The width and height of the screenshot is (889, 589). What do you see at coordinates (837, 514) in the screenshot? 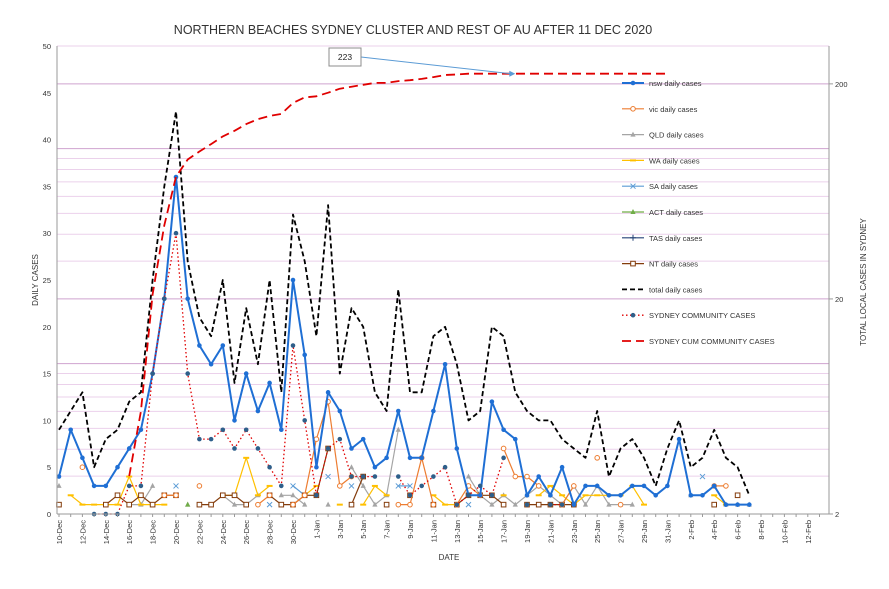
I see `y2-tick-label: 2` at bounding box center [837, 514].